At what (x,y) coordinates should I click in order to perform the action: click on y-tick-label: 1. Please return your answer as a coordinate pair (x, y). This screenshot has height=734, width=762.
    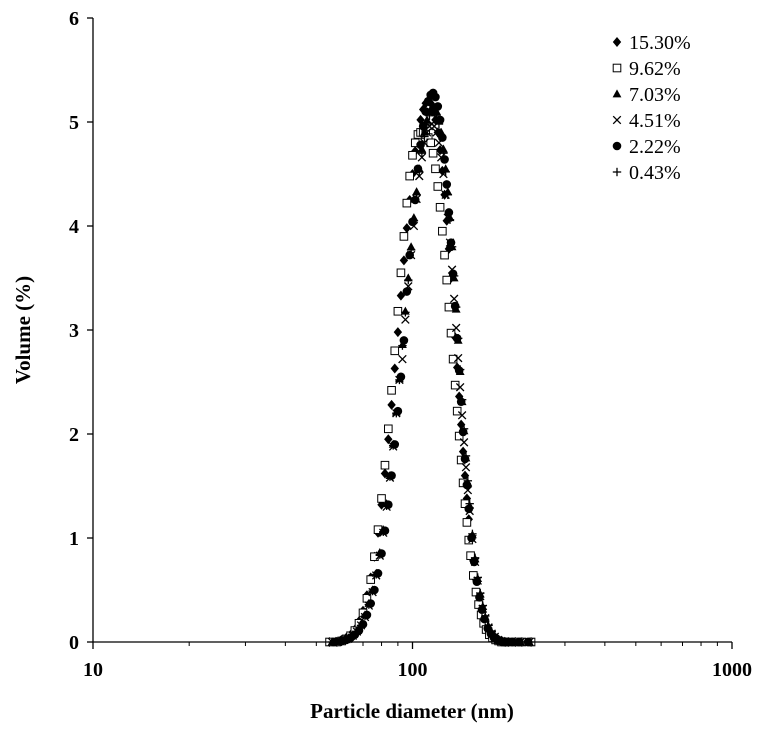
    Looking at the image, I should click on (74, 539).